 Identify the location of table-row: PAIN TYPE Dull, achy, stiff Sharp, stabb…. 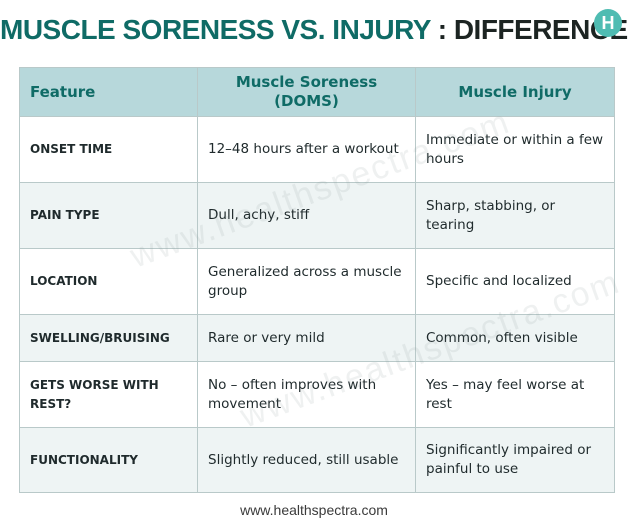
(317, 215).